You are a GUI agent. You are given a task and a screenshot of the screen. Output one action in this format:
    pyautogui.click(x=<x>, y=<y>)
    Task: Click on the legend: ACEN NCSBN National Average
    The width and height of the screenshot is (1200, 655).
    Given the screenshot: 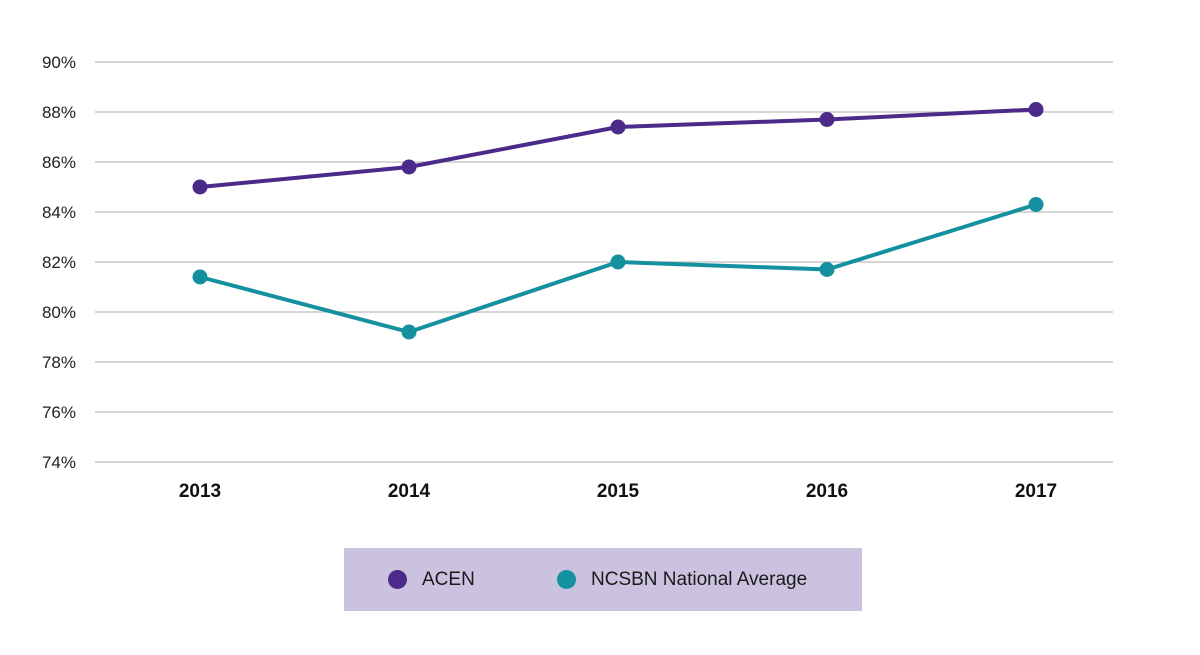 What is the action you would take?
    pyautogui.click(x=603, y=579)
    